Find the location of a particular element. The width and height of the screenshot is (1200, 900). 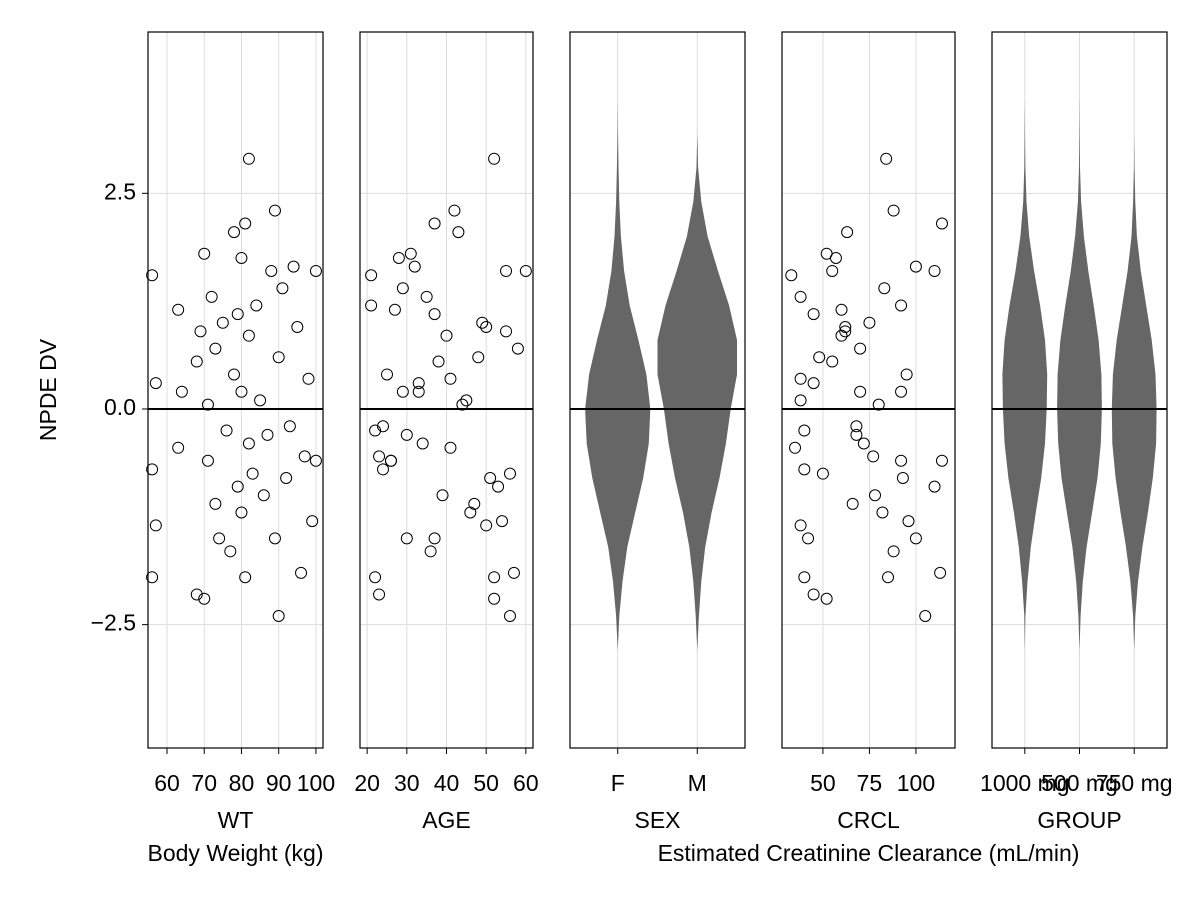

y-tick-label: 0.0 is located at coordinates (120, 407).